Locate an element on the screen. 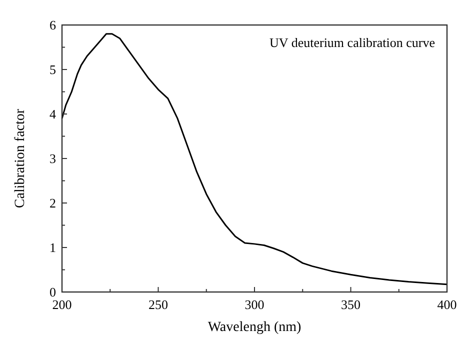  y-tick-label: 6 is located at coordinates (53, 25).